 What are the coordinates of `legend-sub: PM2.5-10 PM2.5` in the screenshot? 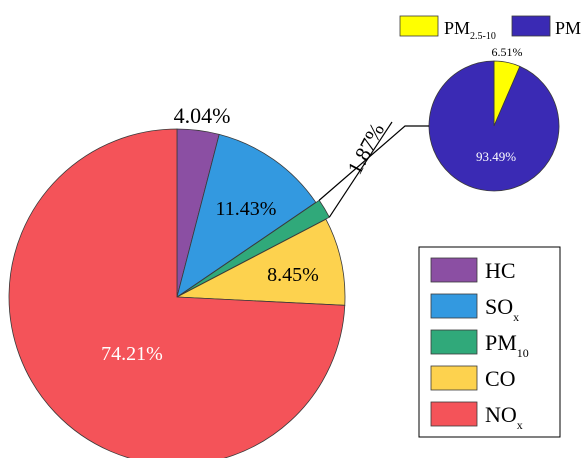 It's located at (490, 28).